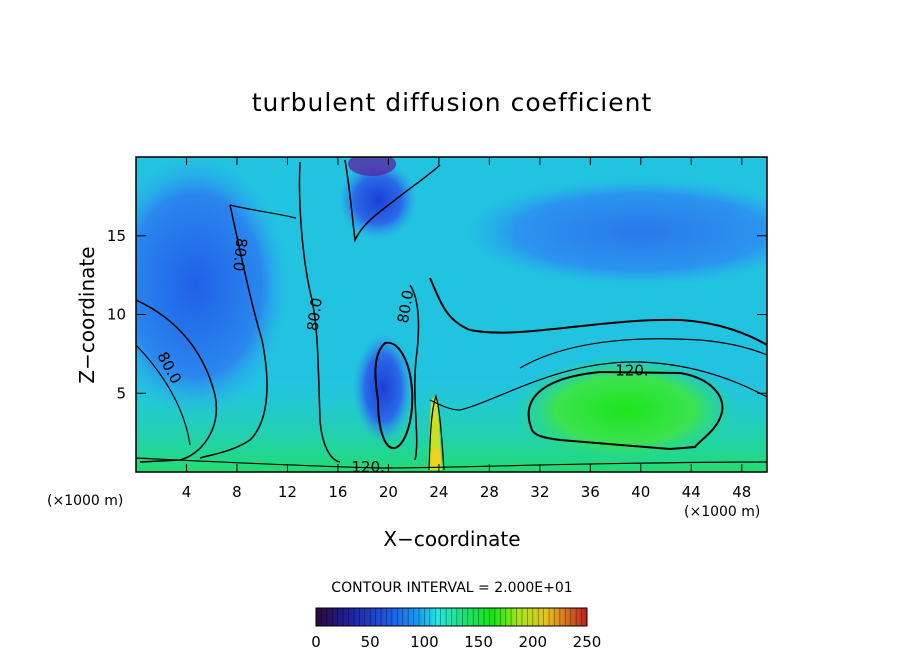 The image size is (904, 654). I want to click on contour-top-v, so click(392, 201).